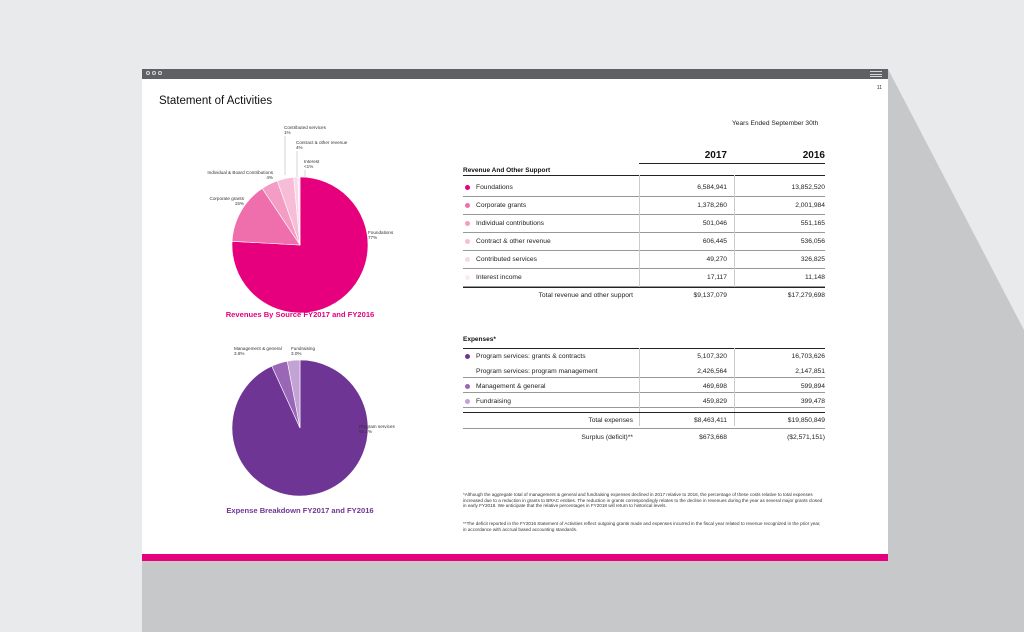 The height and width of the screenshot is (632, 1024). What do you see at coordinates (712, 371) in the screenshot?
I see `value-2017: 2,426,564` at bounding box center [712, 371].